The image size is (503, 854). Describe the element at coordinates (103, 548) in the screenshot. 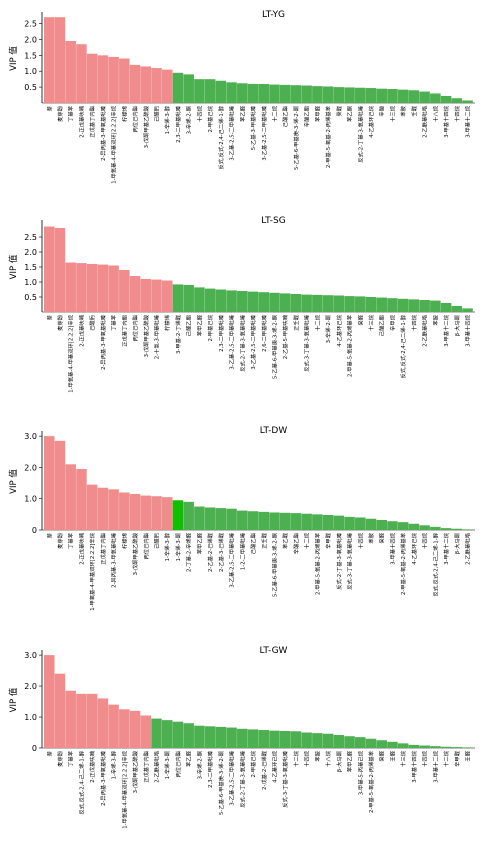

I see `x-tick-label: 正戊基丁内酯` at that location.